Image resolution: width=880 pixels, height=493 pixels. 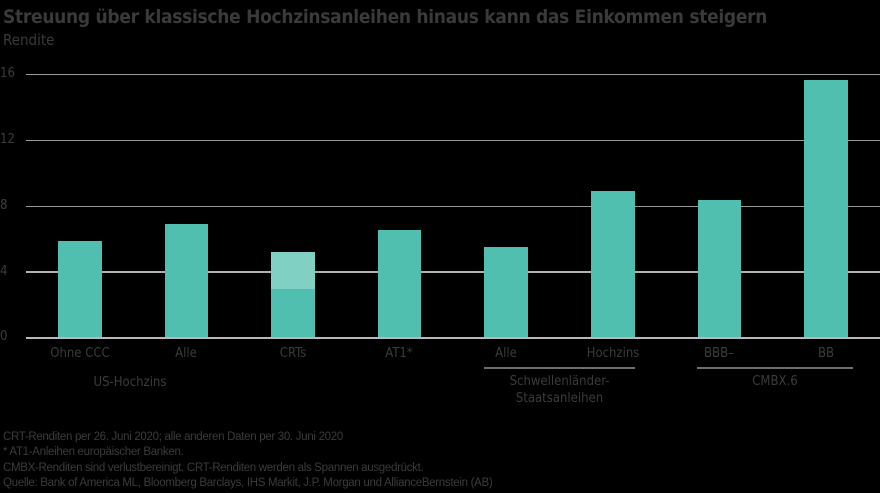 What do you see at coordinates (93, 452) in the screenshot?
I see `footnote-at1: * AT1-Anleihen europäischer Banken.` at bounding box center [93, 452].